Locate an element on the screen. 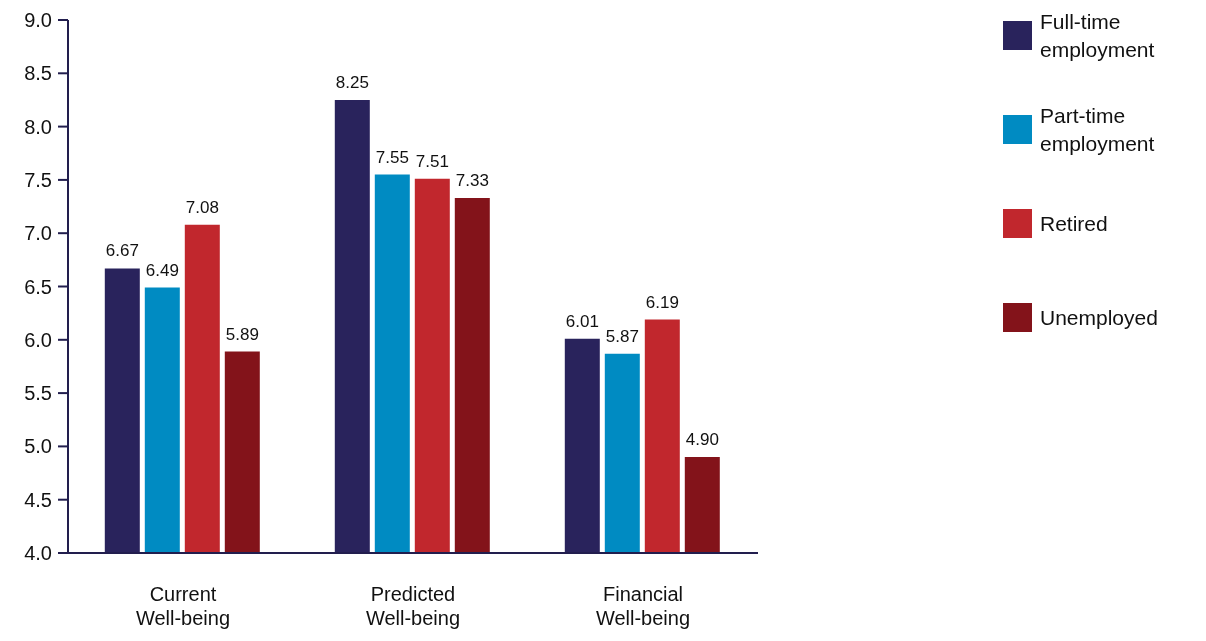  y-tick-label: 8.5 is located at coordinates (38, 73).